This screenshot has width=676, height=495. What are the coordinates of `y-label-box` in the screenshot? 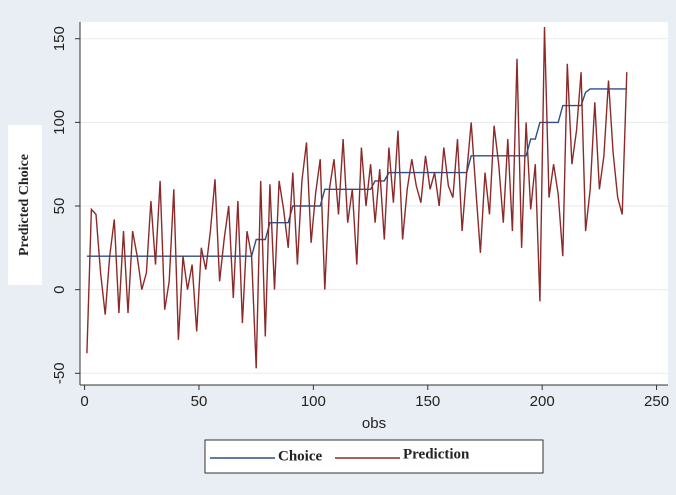 It's located at (25, 205).